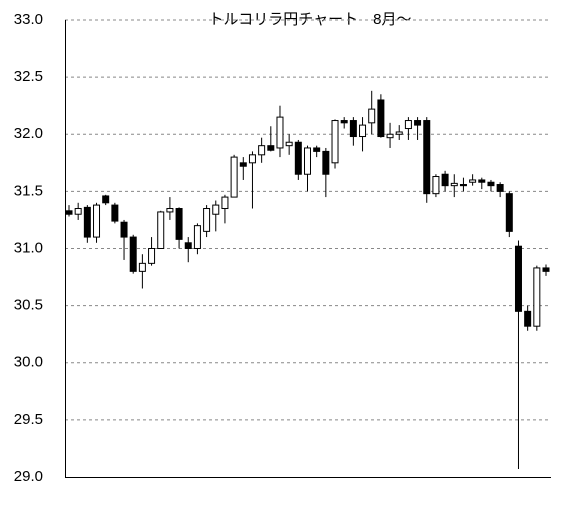 The width and height of the screenshot is (567, 506). What do you see at coordinates (28, 305) in the screenshot?
I see `y-tick-label: 30.5` at bounding box center [28, 305].